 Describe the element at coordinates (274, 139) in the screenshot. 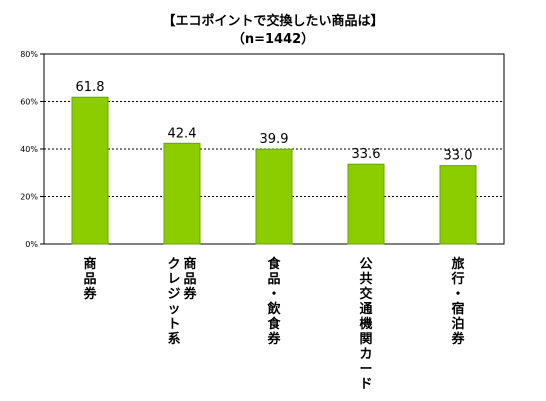

I see `data-label: 39.9` at that location.